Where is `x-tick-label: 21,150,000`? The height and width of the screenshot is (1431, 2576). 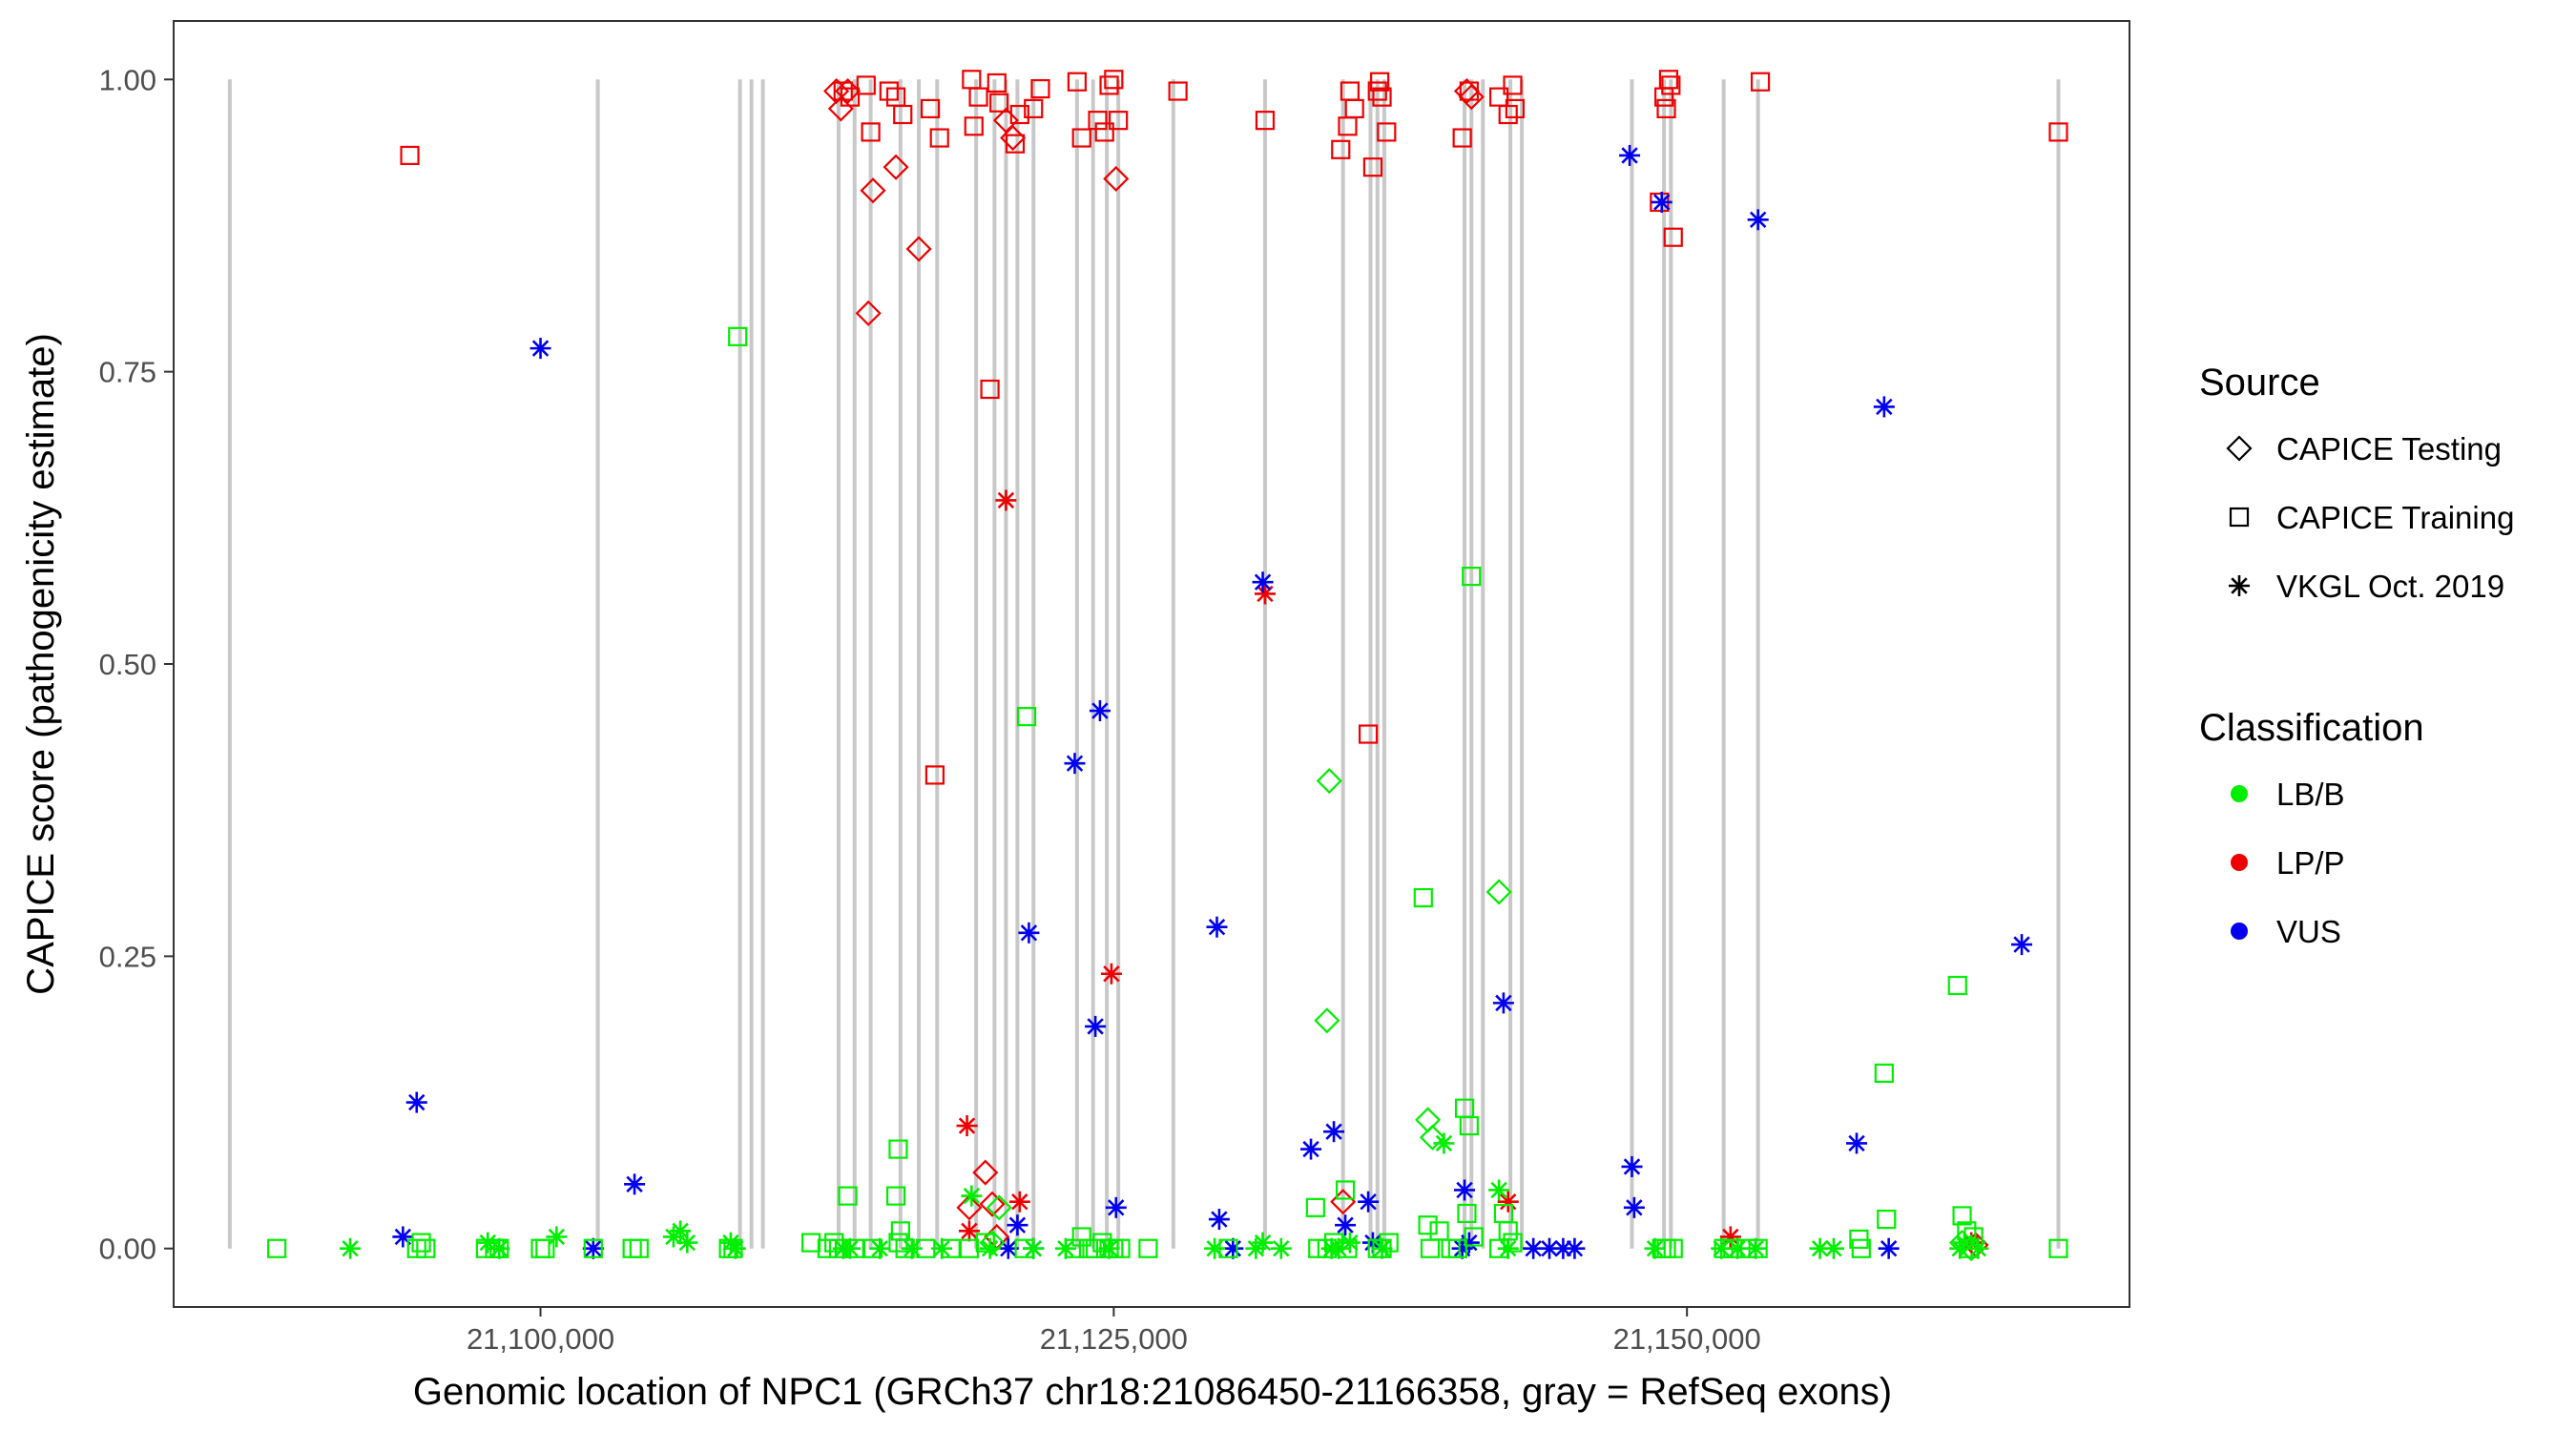 x-tick-label: 21,150,000 is located at coordinates (1687, 1339).